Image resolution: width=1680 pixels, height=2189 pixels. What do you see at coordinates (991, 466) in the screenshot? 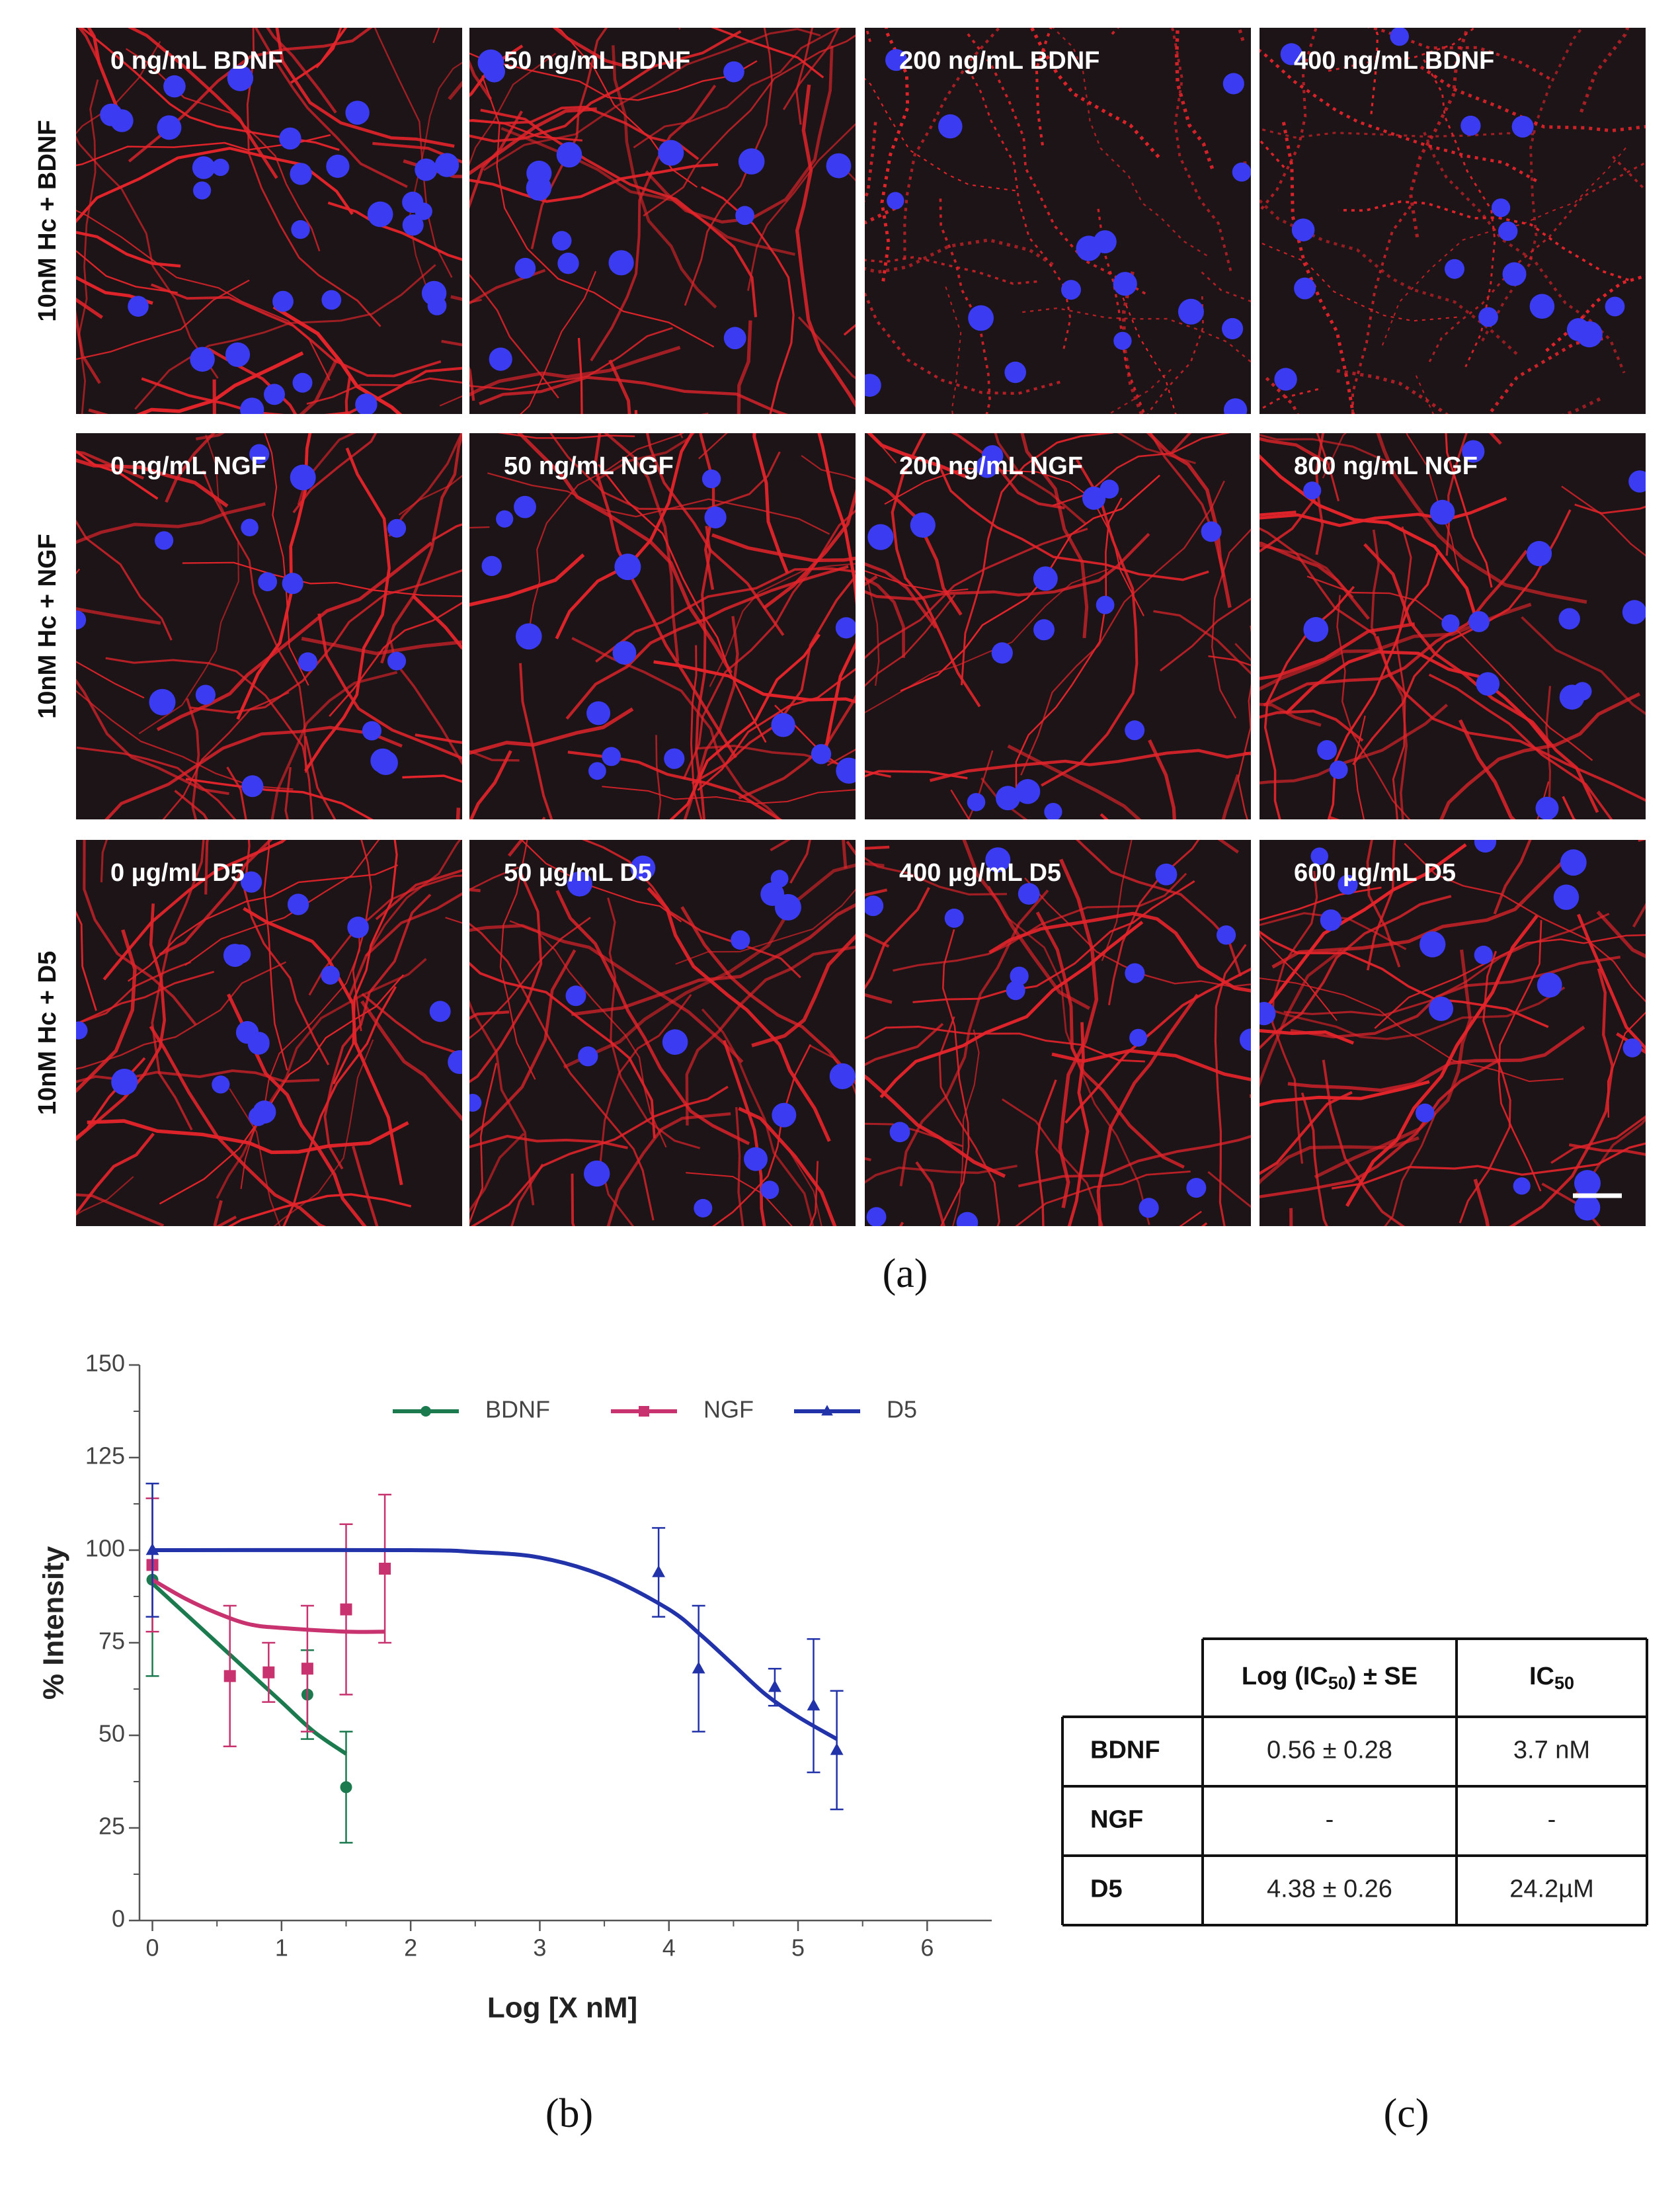
I see `image-label: 200 ng/mL NGF` at bounding box center [991, 466].